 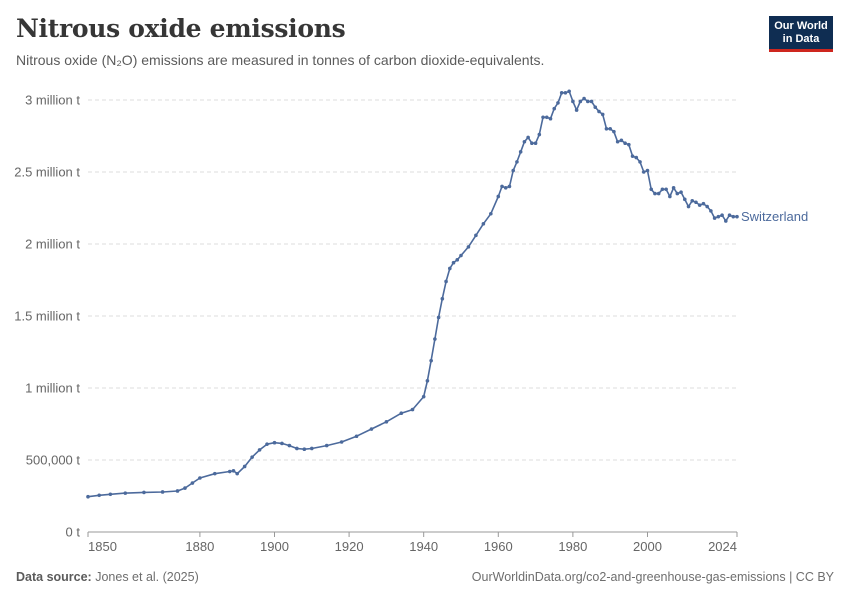 I want to click on series-label: Switzerland, so click(x=774, y=216).